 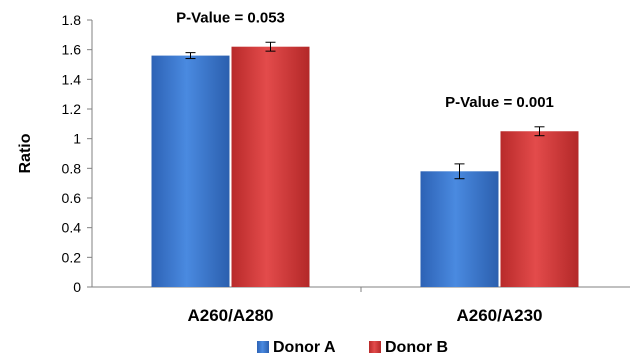 I want to click on y-axis-title: Ratio, so click(x=25, y=153).